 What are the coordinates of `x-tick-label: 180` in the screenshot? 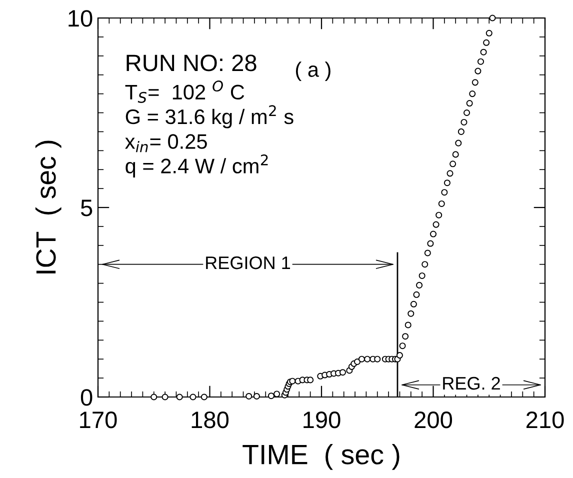 It's located at (210, 420).